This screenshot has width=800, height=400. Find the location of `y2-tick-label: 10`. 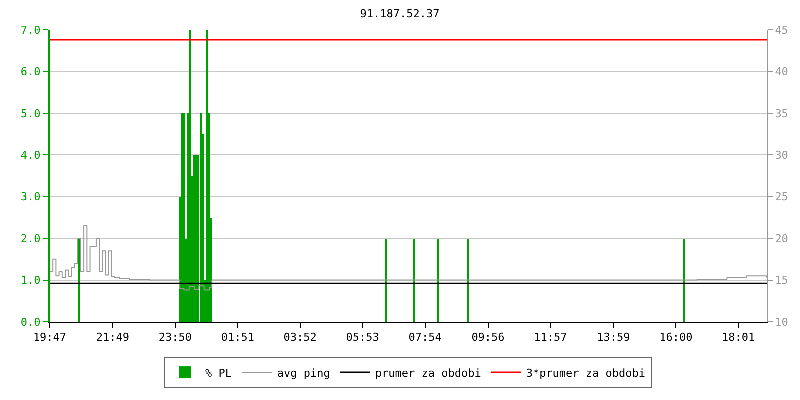

y2-tick-label: 10 is located at coordinates (781, 322).